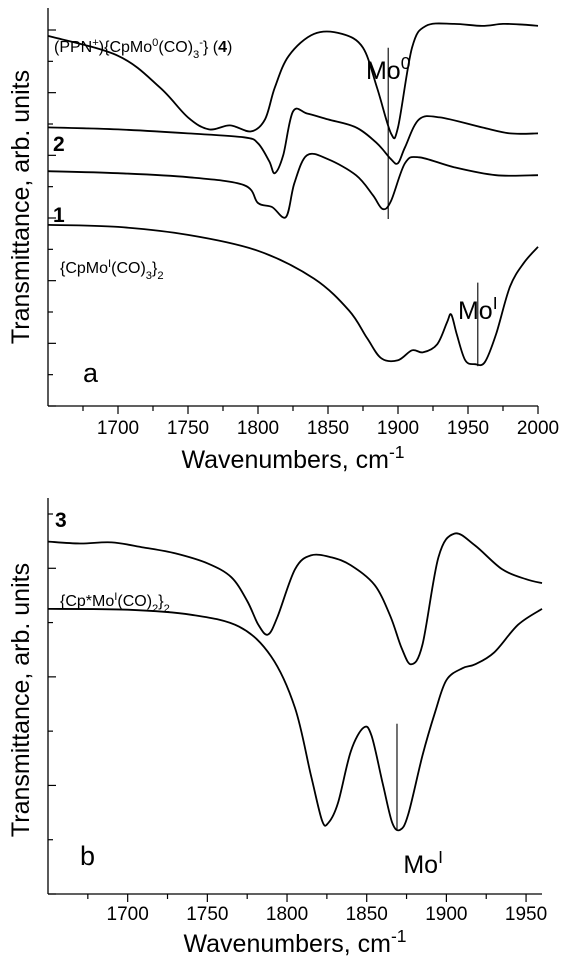 This screenshot has height=966, width=567. I want to click on series-label-2: 2, so click(59, 144).